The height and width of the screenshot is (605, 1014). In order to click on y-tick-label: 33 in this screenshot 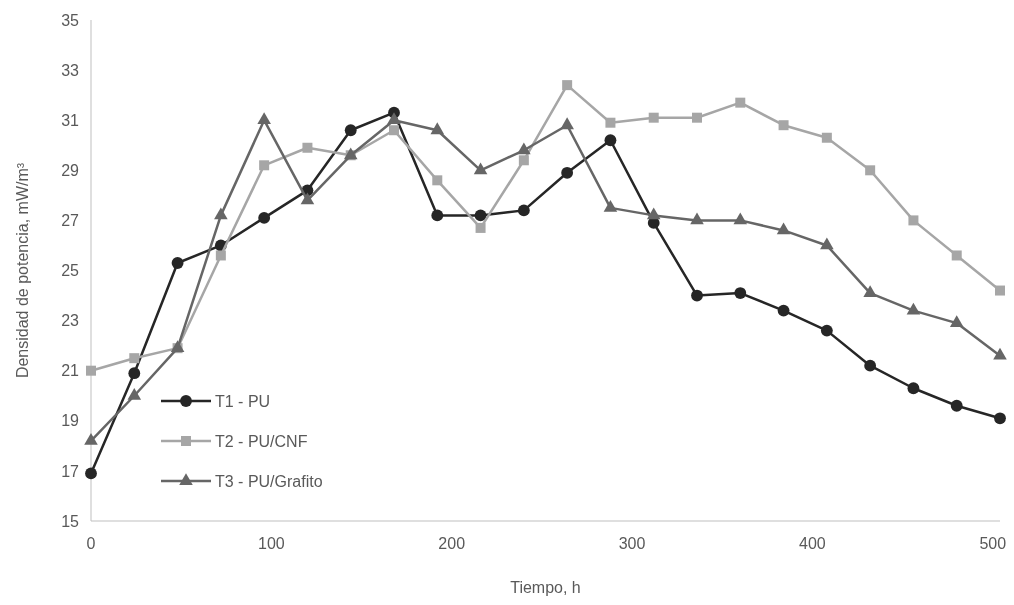, I will do `click(70, 70)`.